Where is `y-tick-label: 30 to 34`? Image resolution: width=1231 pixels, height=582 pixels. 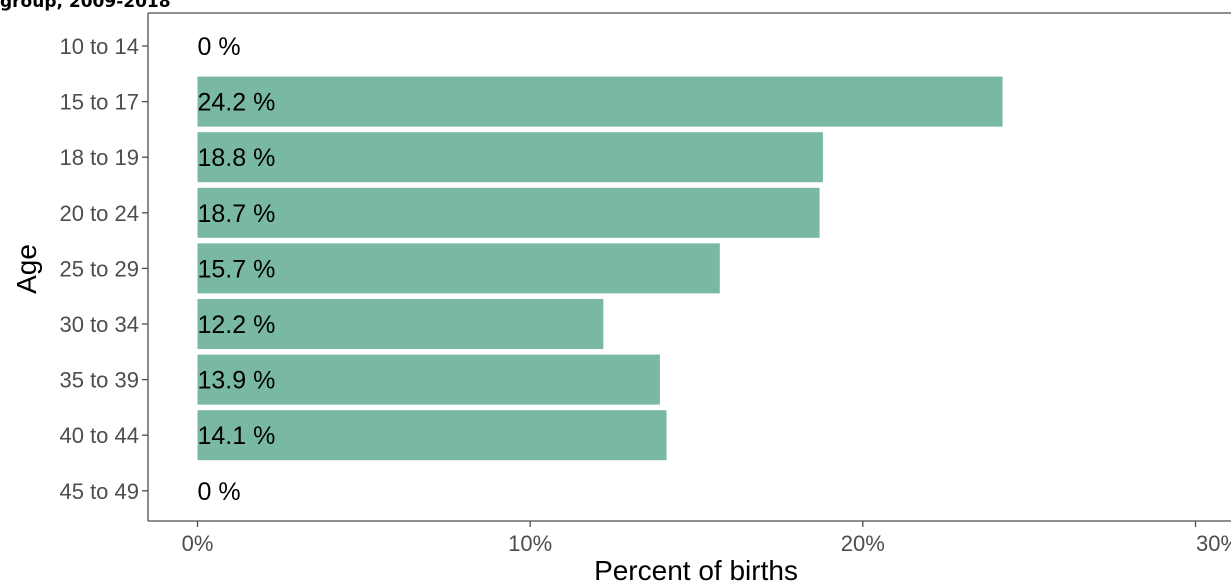
y-tick-label: 30 to 34 is located at coordinates (99, 324).